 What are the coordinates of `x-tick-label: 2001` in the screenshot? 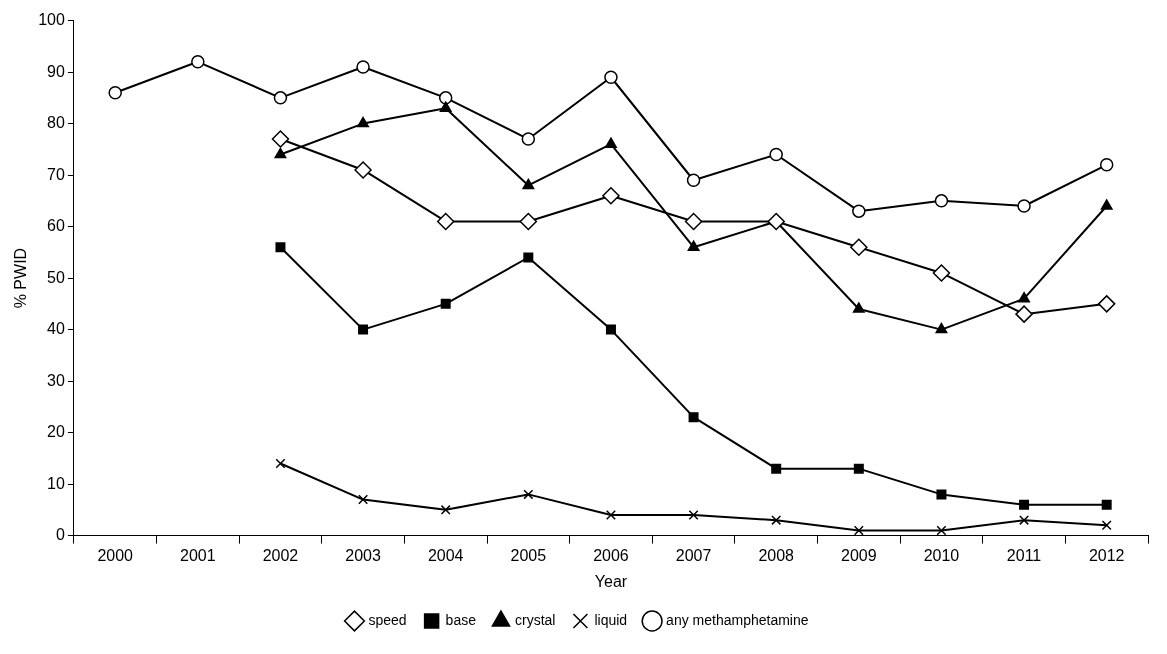 It's located at (198, 555).